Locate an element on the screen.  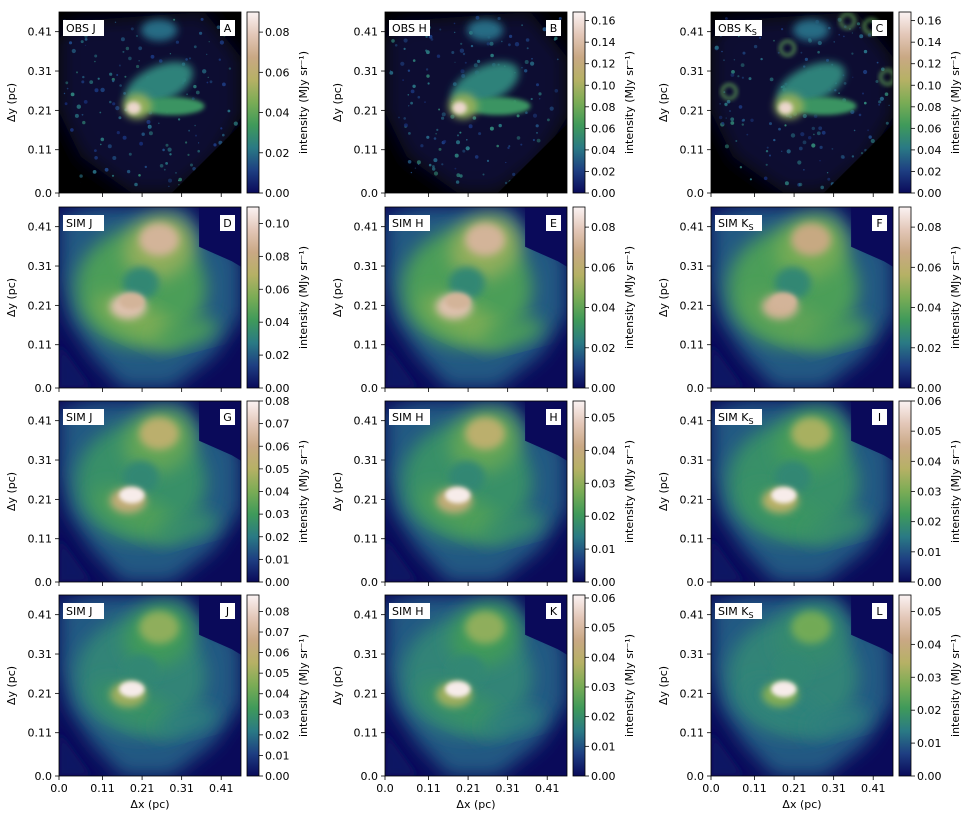
panel-letter-text: J is located at coordinates (227, 611).